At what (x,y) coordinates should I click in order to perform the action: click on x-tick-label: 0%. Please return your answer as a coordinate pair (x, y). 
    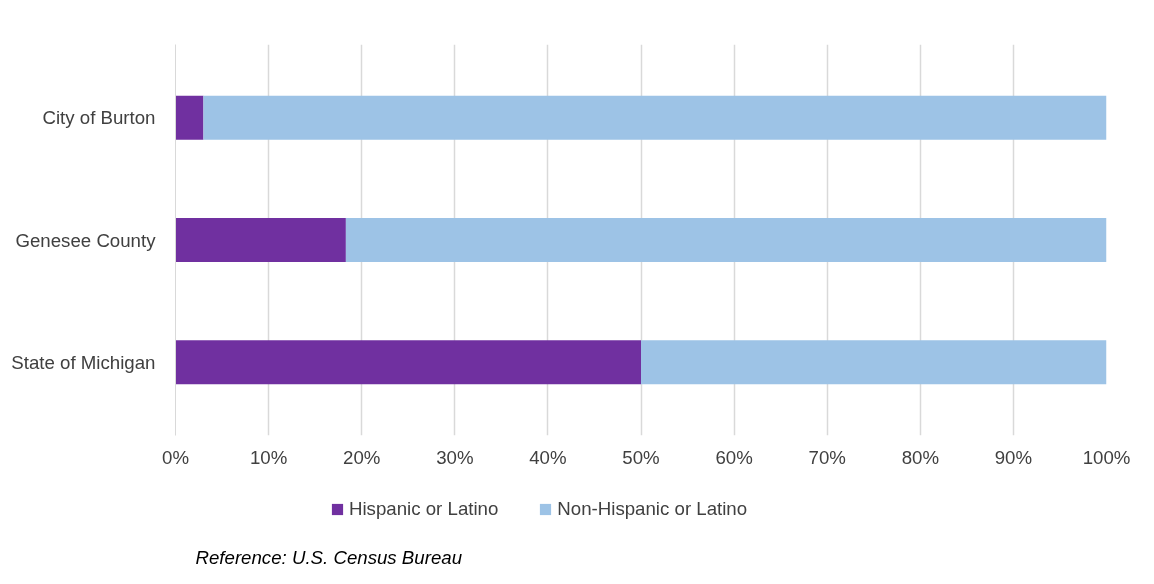
    Looking at the image, I should click on (175, 457).